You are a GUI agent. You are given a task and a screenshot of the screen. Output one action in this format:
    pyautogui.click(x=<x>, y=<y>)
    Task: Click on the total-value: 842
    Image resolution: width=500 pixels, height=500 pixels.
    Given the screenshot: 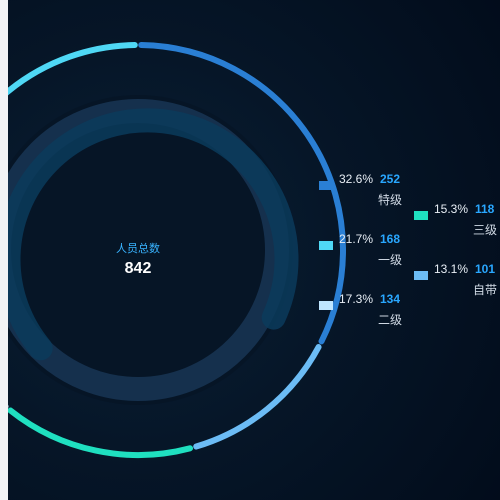 What is the action you would take?
    pyautogui.click(x=138, y=268)
    